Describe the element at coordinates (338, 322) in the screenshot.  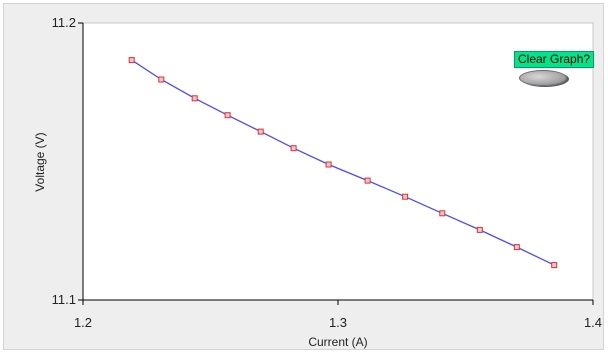
I see `x-tick-label: 1.3` at that location.